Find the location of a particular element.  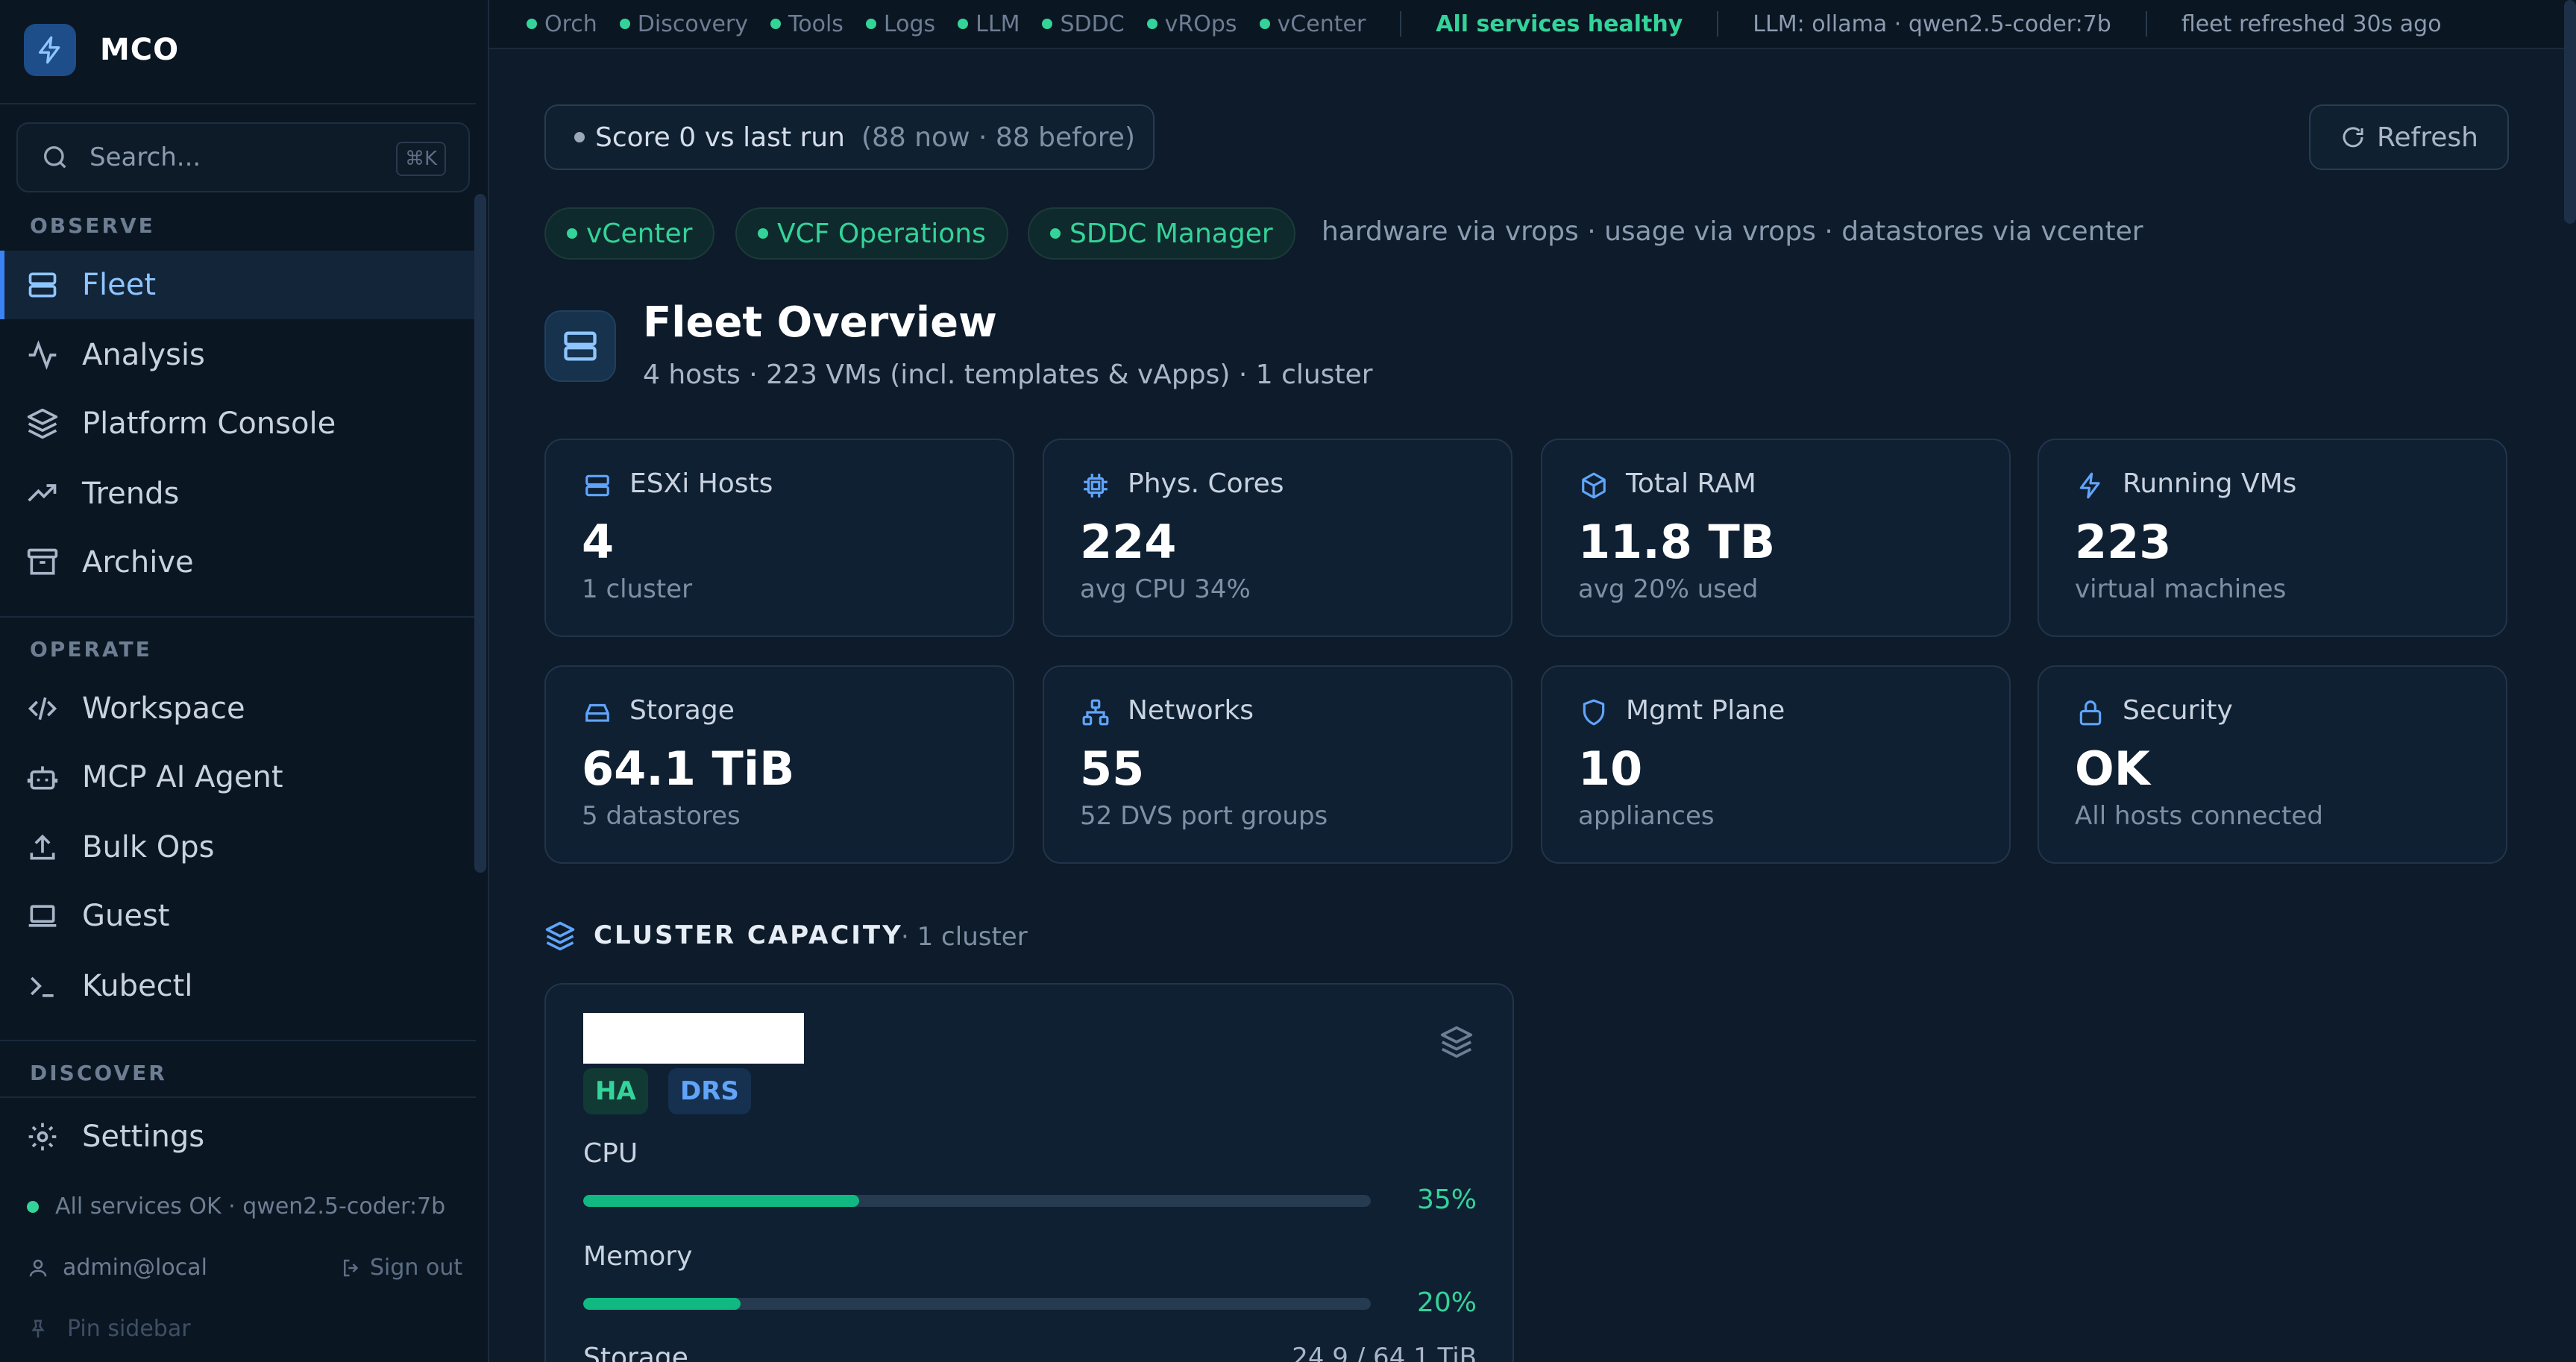

section-operate: OPERATE is located at coordinates (91, 649).